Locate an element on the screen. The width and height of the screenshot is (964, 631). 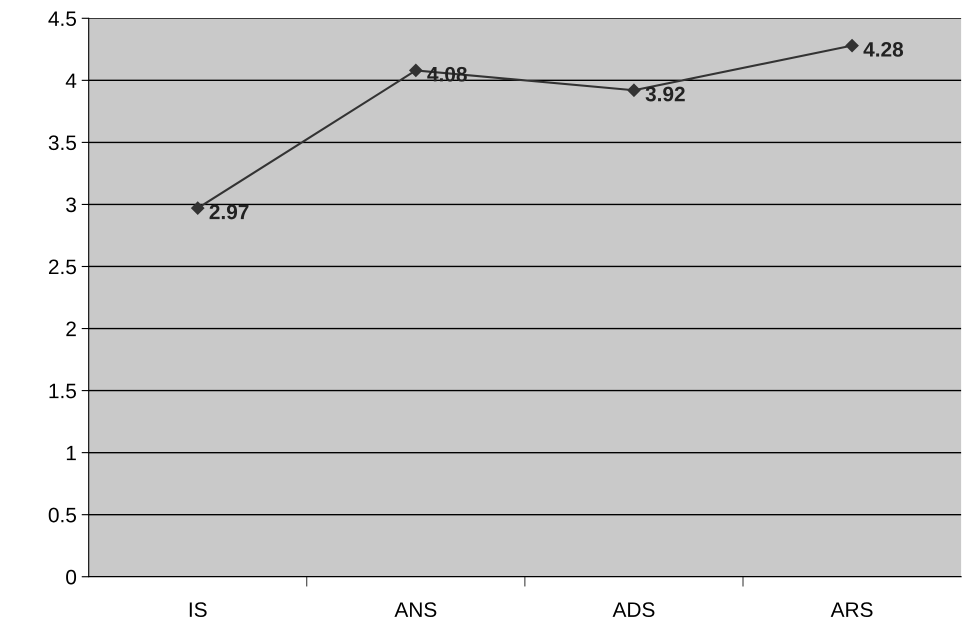
x-tick-label: IS is located at coordinates (198, 610).